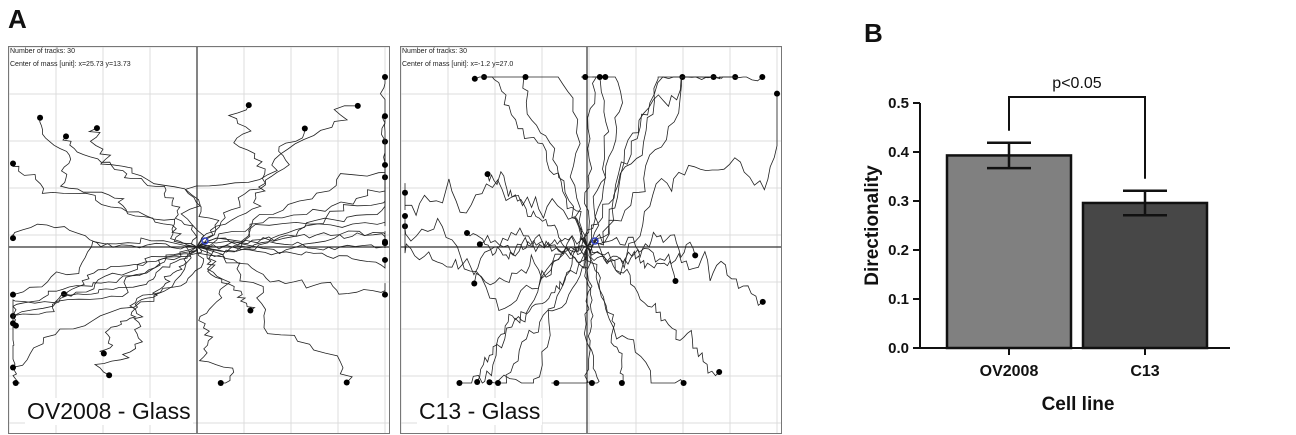 Image resolution: width=1296 pixels, height=435 pixels. I want to click on y-tick-label: 0.0, so click(898, 348).